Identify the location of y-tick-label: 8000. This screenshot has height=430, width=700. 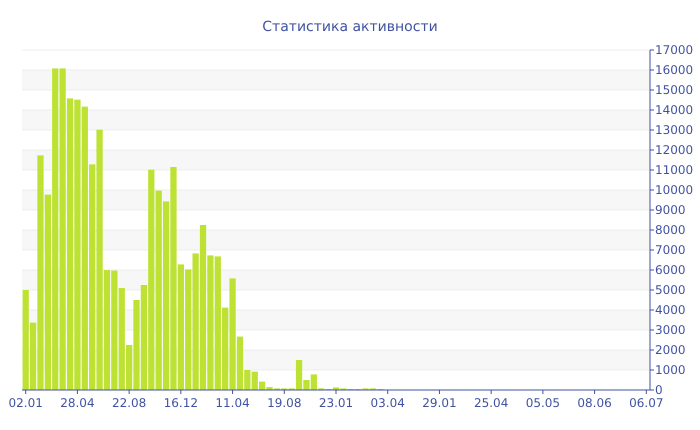
(670, 230).